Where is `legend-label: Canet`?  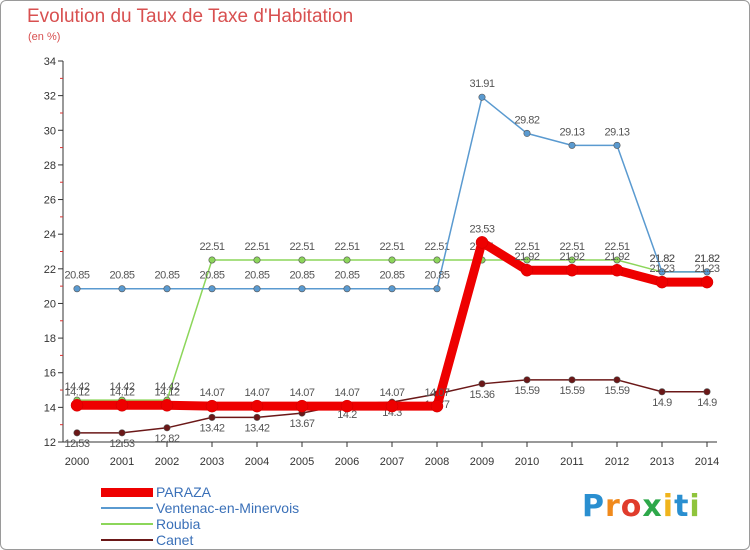 legend-label: Canet is located at coordinates (175, 540).